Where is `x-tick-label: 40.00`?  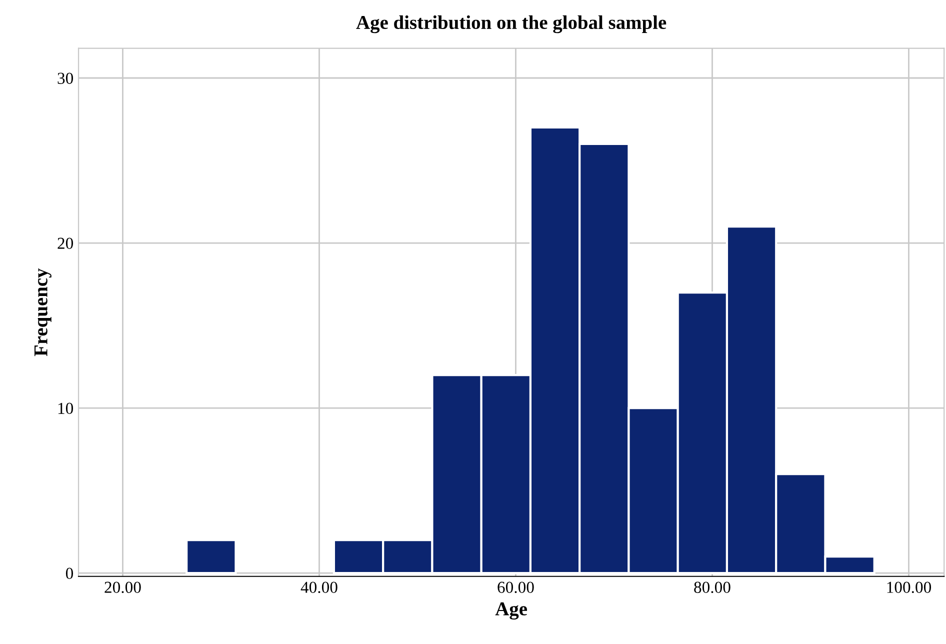 x-tick-label: 40.00 is located at coordinates (319, 588).